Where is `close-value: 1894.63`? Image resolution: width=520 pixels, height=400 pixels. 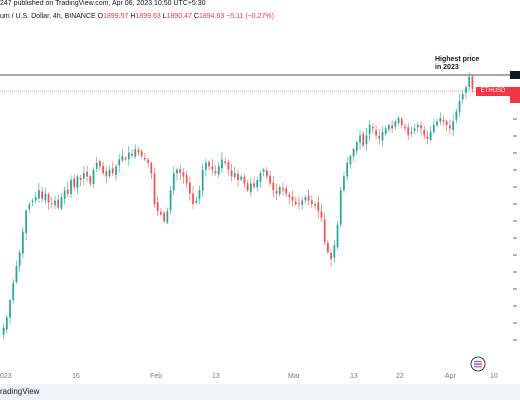
close-value: 1894.63 is located at coordinates (211, 16).